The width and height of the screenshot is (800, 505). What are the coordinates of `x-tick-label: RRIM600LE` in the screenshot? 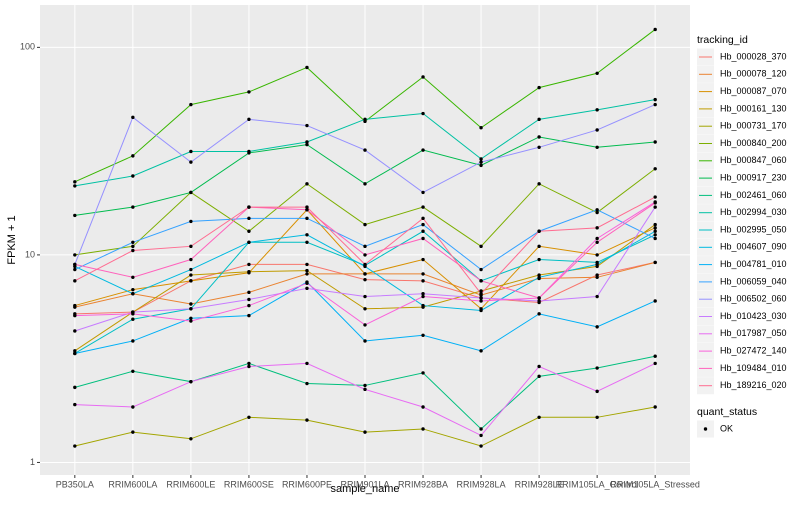 It's located at (190, 484).